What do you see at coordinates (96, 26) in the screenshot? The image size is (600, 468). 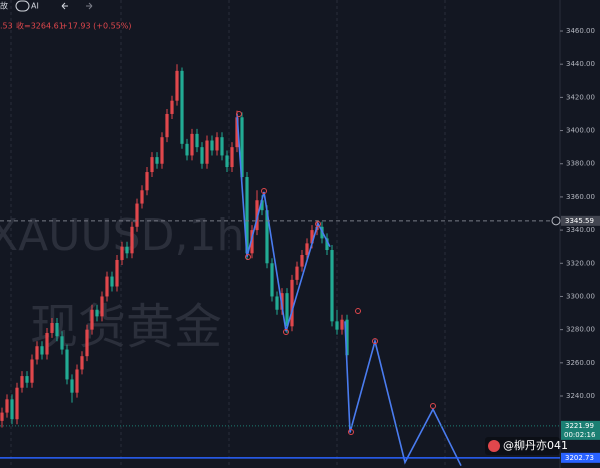 I see `info-change: +17.93 (+0.55%)` at bounding box center [96, 26].